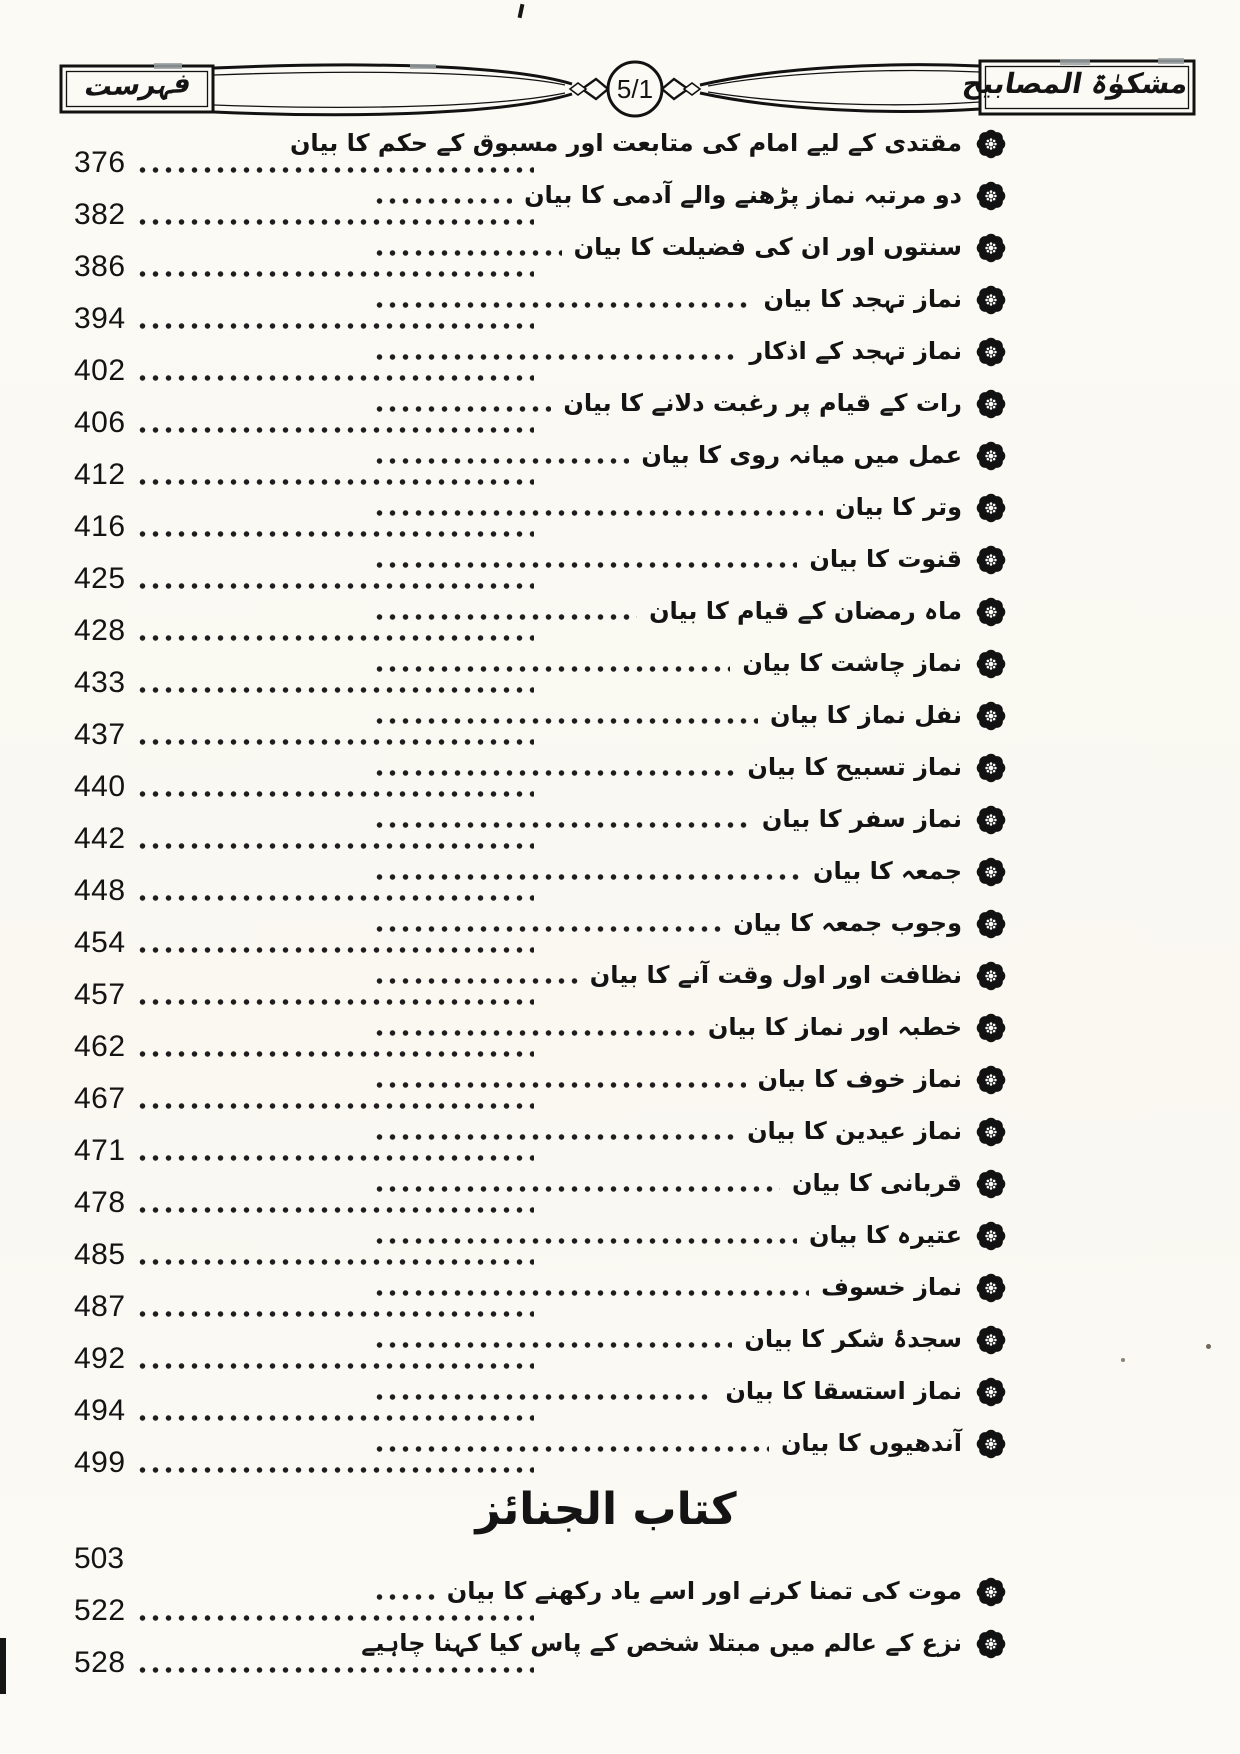  What do you see at coordinates (100, 214) in the screenshot?
I see `toc-entry-page-number: 382` at bounding box center [100, 214].